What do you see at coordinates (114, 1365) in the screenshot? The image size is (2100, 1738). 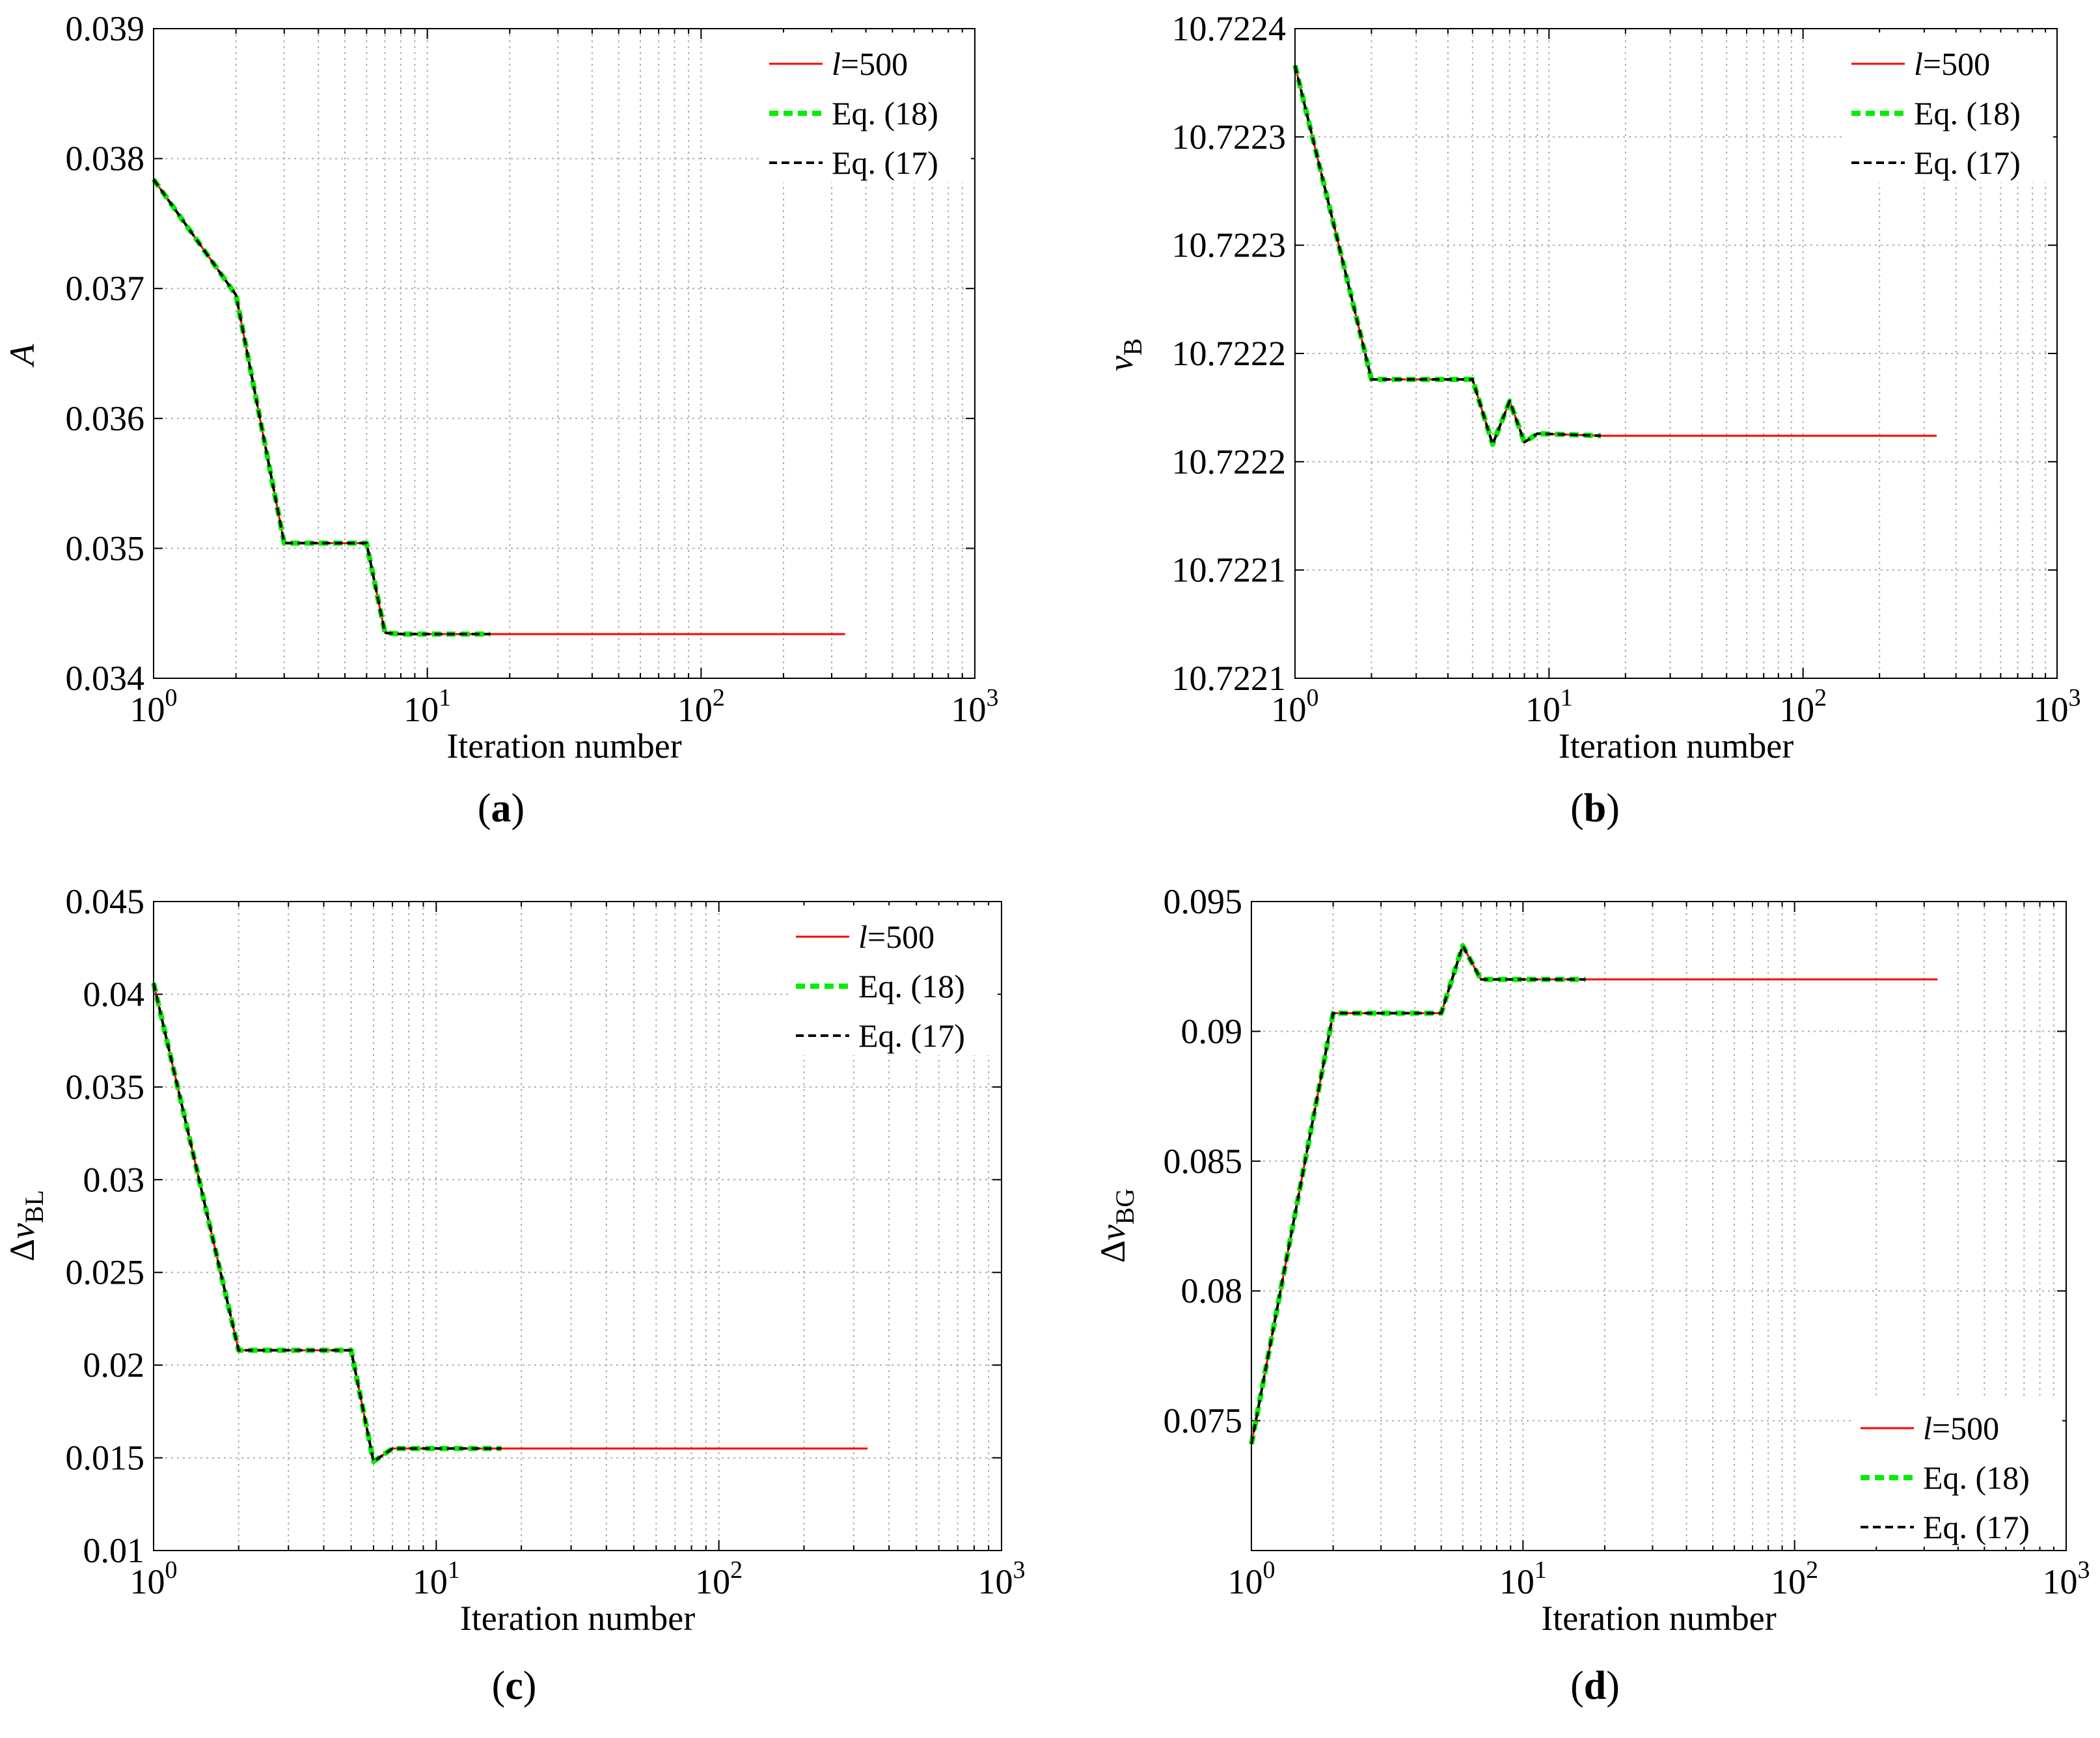 I see `y-tick-label: 0.02` at bounding box center [114, 1365].